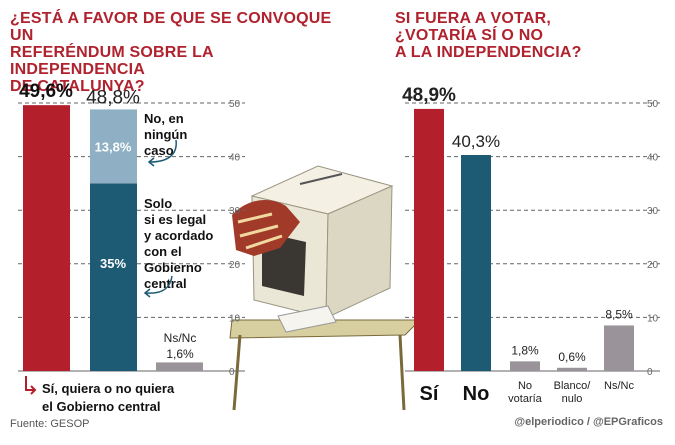 This screenshot has width=675, height=445. I want to click on bar-label-48-8: 48,8%, so click(113, 97).